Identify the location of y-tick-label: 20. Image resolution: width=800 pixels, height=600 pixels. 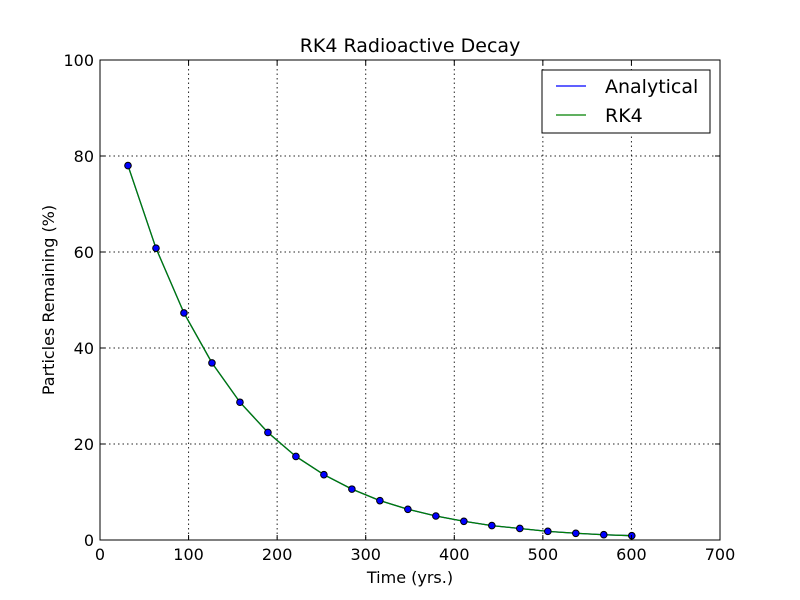
(84, 444).